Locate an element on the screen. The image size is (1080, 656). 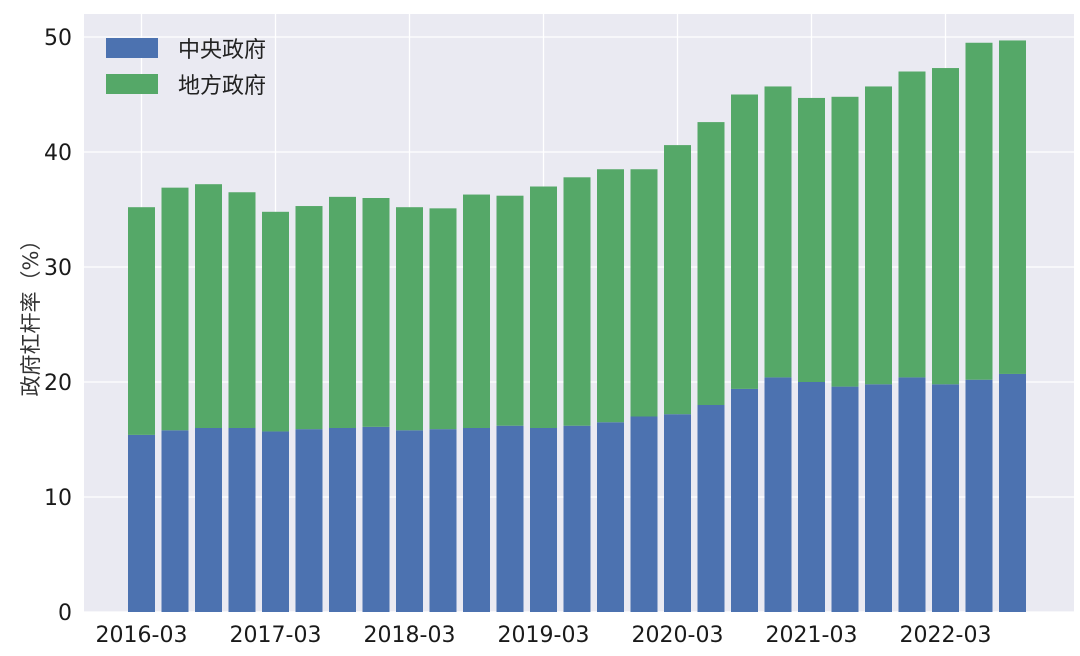
x-tick-label: 2018-03 is located at coordinates (410, 635).